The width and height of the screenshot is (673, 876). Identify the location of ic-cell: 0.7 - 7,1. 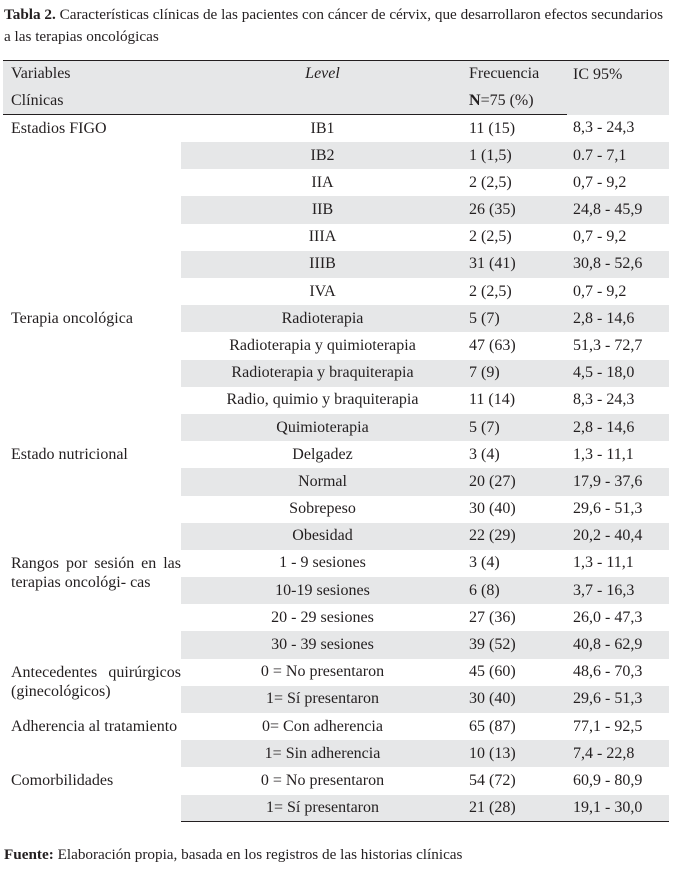
(618, 156).